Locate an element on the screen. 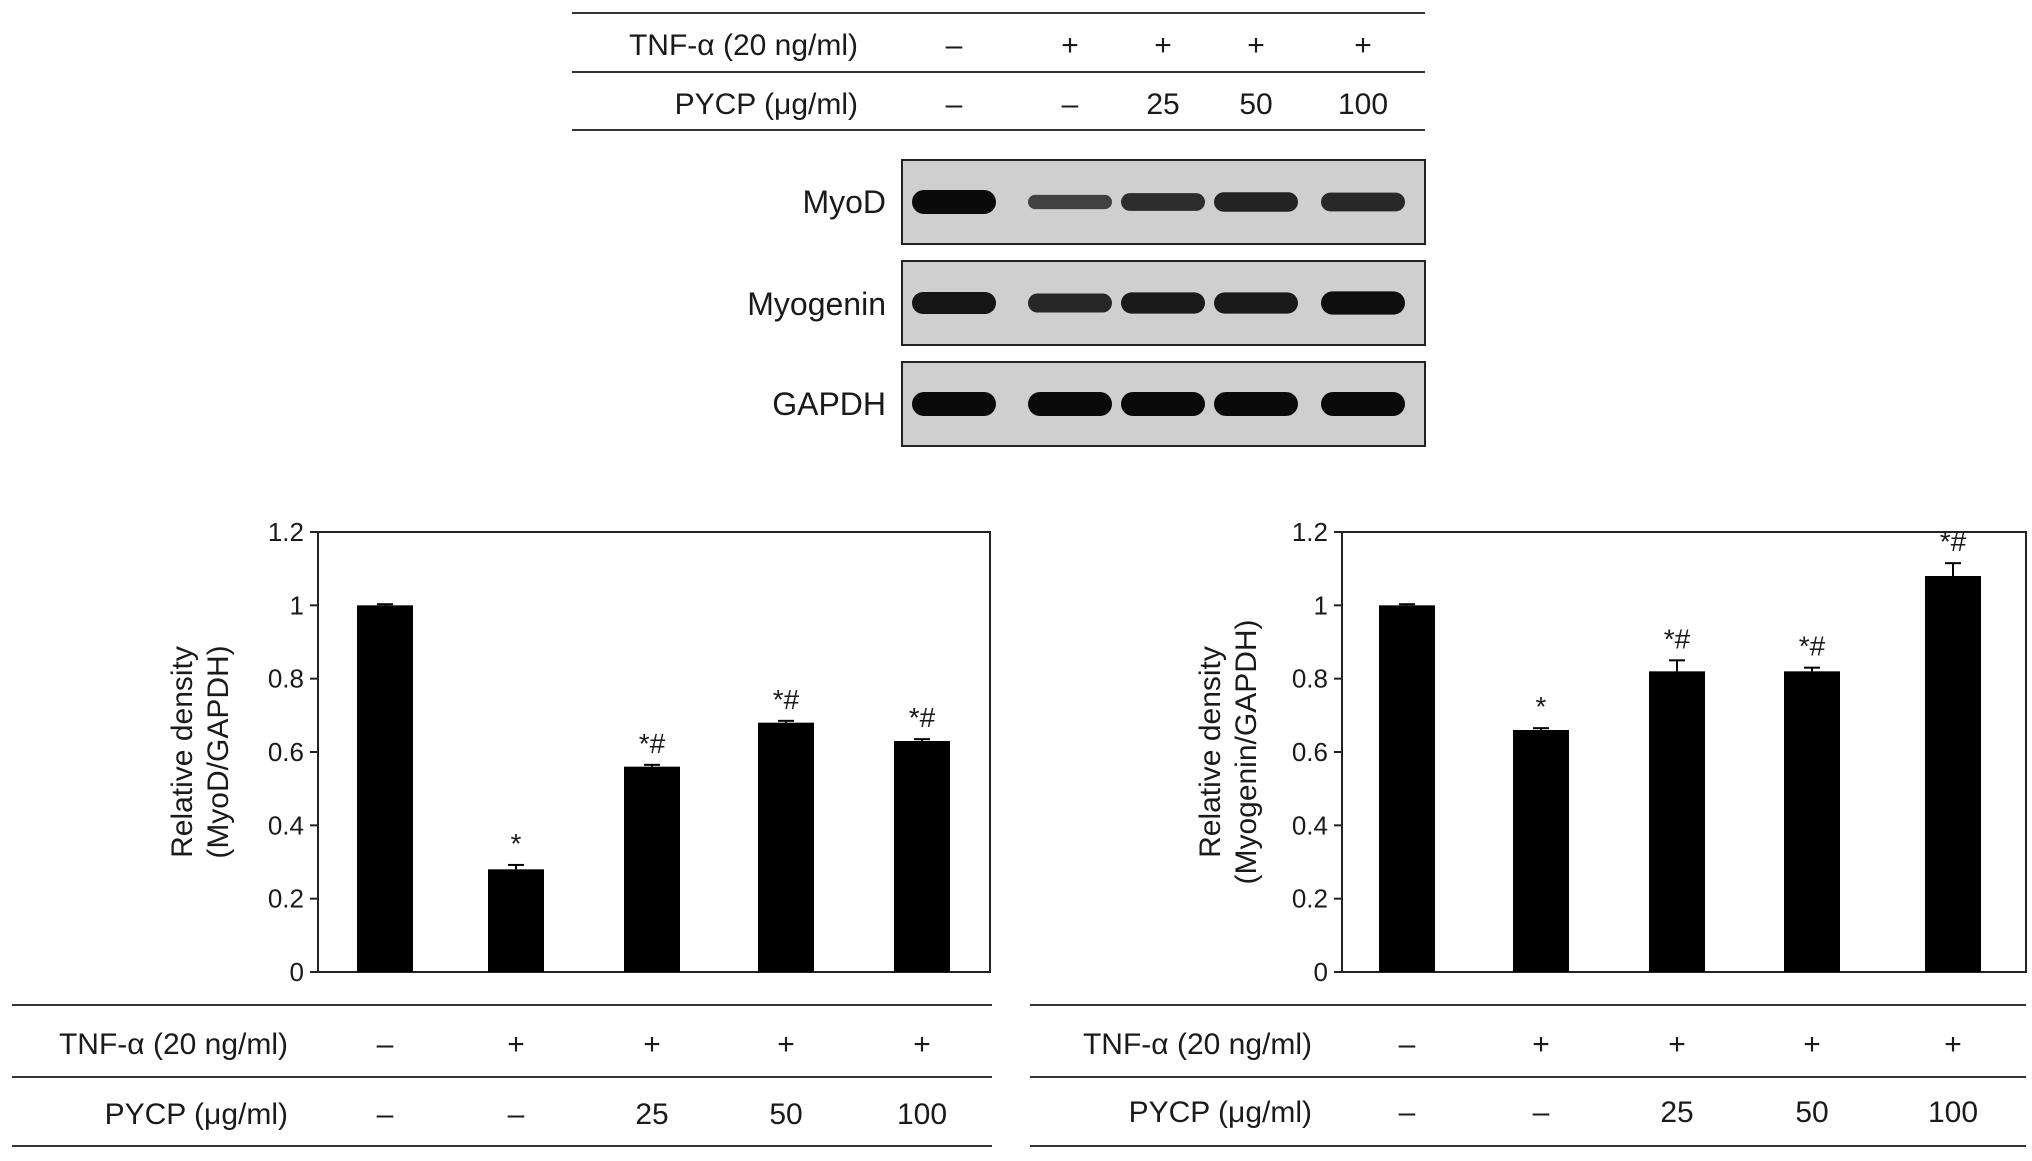  cell-pycp-1: – is located at coordinates (954, 104).